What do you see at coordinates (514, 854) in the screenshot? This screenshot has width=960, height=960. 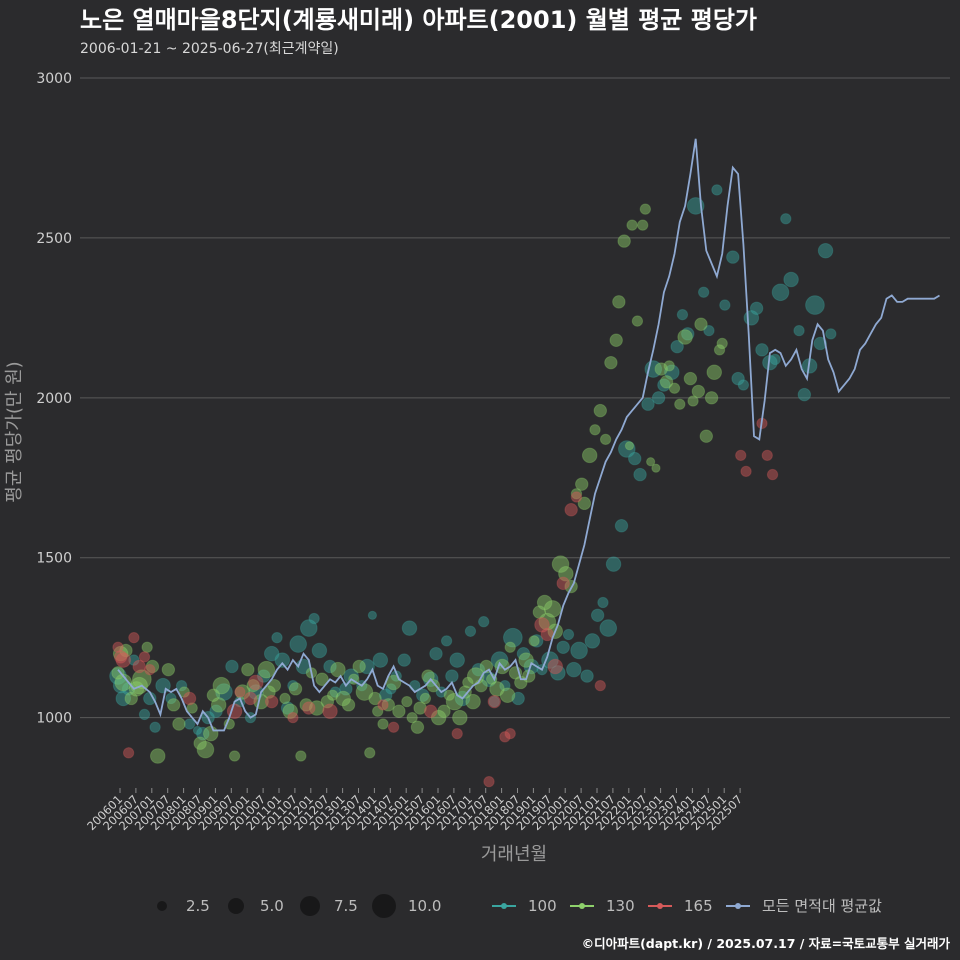 I see `x-axis-label: 거래년월` at bounding box center [514, 854].